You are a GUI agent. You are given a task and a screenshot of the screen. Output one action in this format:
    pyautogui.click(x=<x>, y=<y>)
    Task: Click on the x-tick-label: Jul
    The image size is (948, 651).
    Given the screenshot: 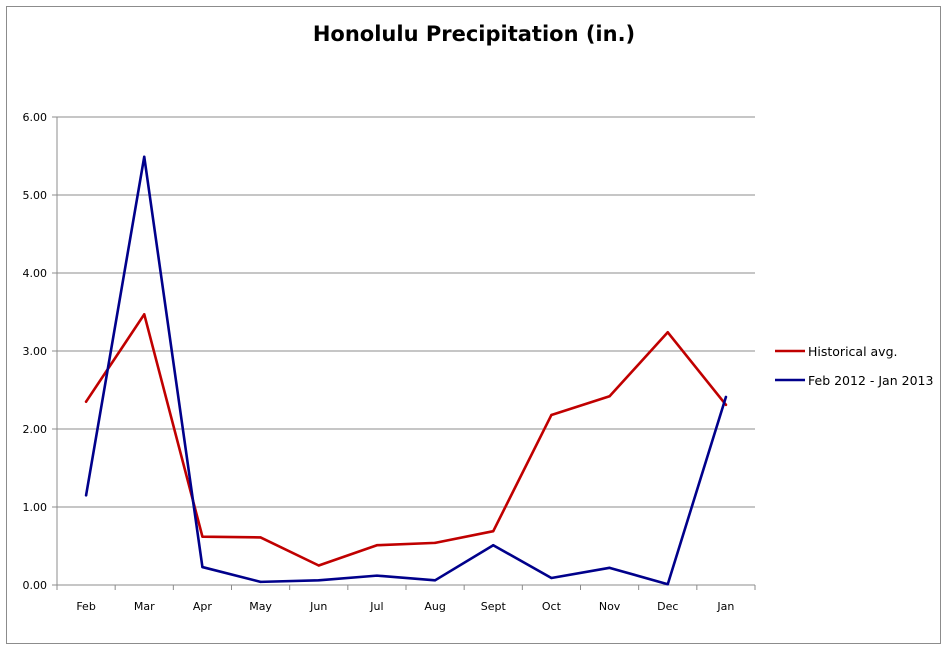 What is the action you would take?
    pyautogui.click(x=376, y=606)
    